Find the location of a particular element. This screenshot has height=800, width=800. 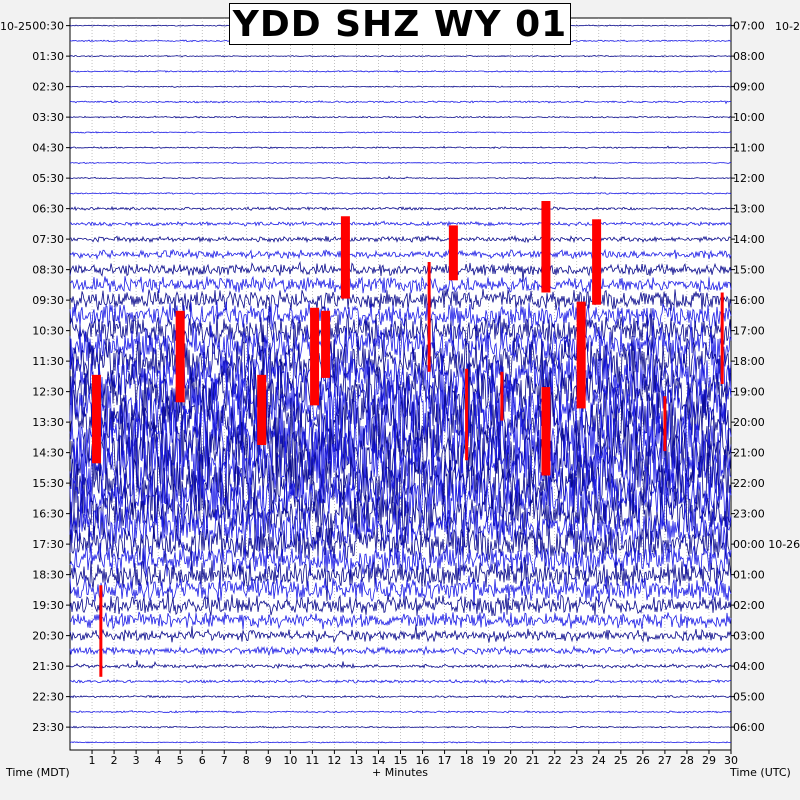

x-tick-label: 12 is located at coordinates (334, 760).